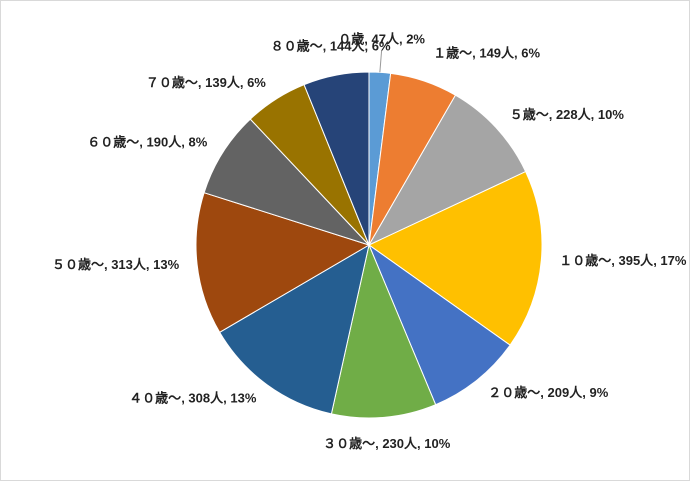  I want to click on data-label: １歳～, 149人, 6%, so click(486, 53).